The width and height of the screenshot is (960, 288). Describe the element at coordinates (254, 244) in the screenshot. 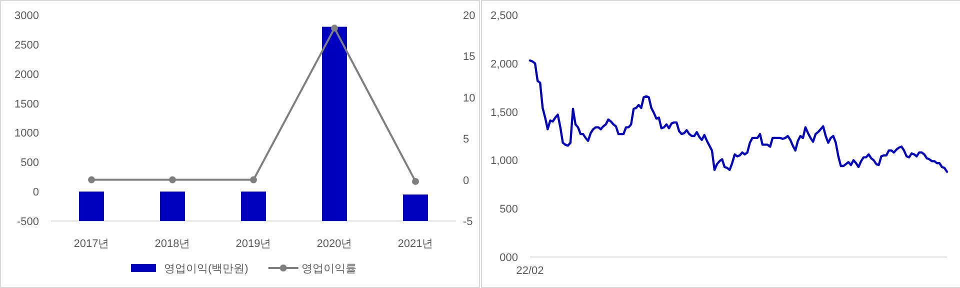

I see `x-tick-label: 2019년` at that location.